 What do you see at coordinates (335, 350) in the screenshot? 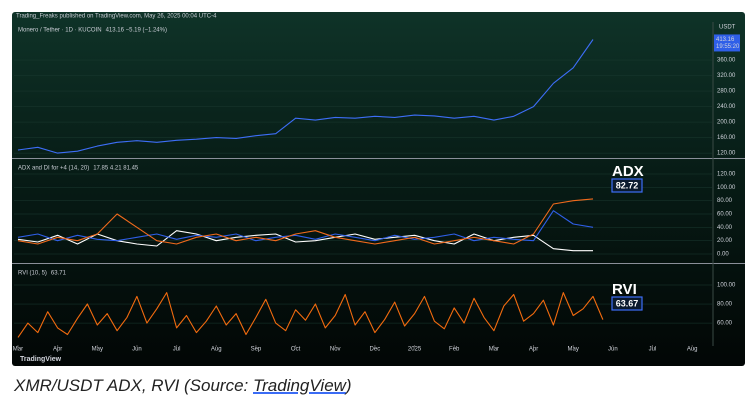
I see `x-tick-label: Nov` at bounding box center [335, 350].